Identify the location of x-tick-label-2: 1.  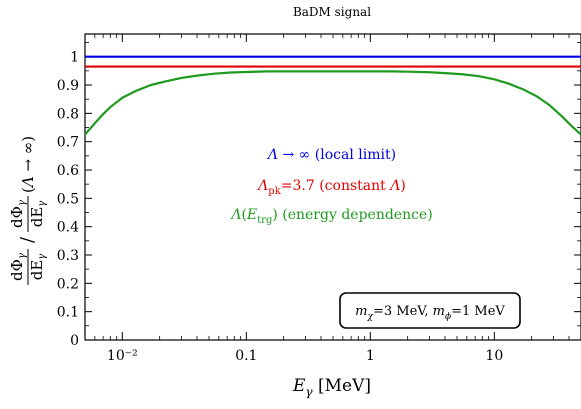
(370, 356).